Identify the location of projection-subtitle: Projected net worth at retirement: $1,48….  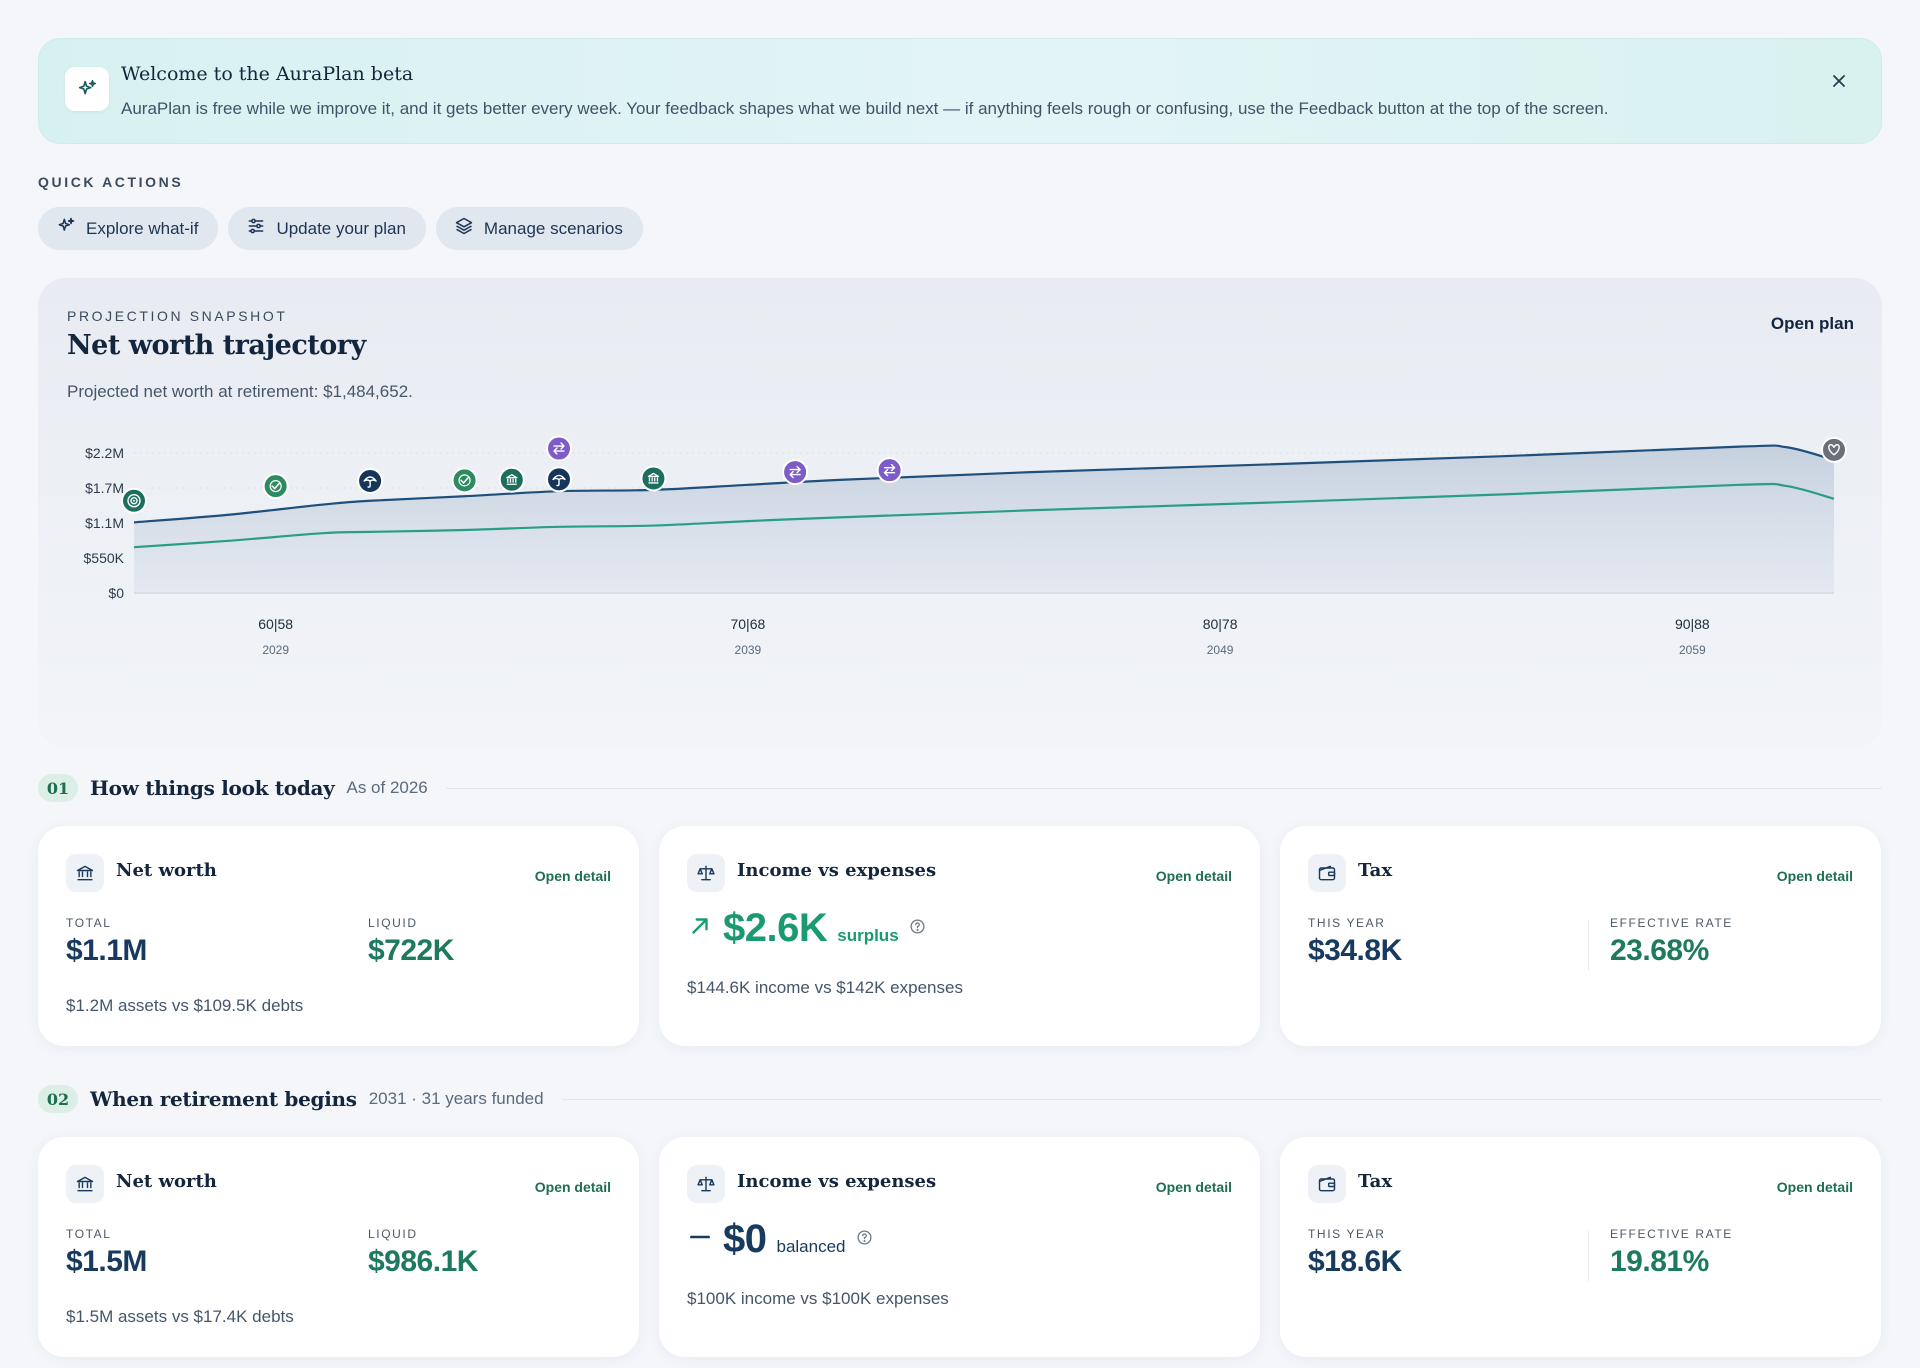
(240, 391).